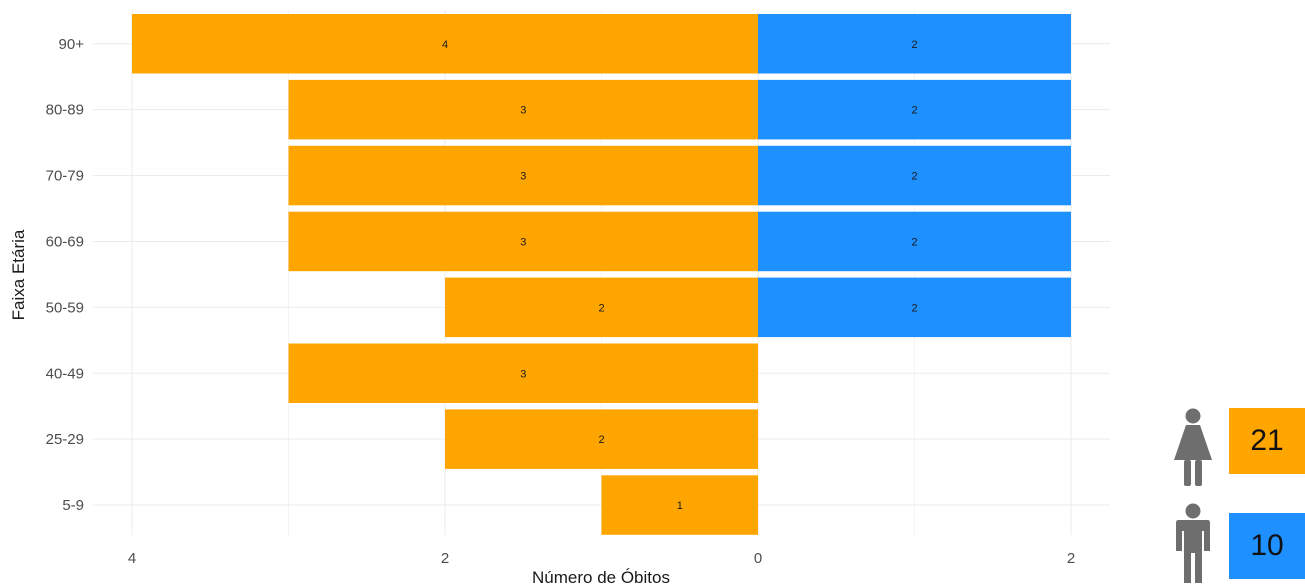  Describe the element at coordinates (65, 275) in the screenshot. I see `y-tick-labels: 90+ 80-89 70-79 60-69 50-59 40-49 25-29 5-9` at that location.